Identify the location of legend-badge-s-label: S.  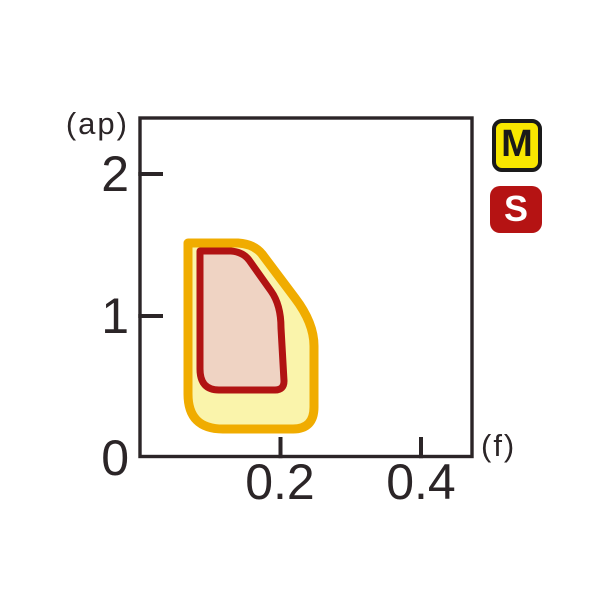
(515, 208).